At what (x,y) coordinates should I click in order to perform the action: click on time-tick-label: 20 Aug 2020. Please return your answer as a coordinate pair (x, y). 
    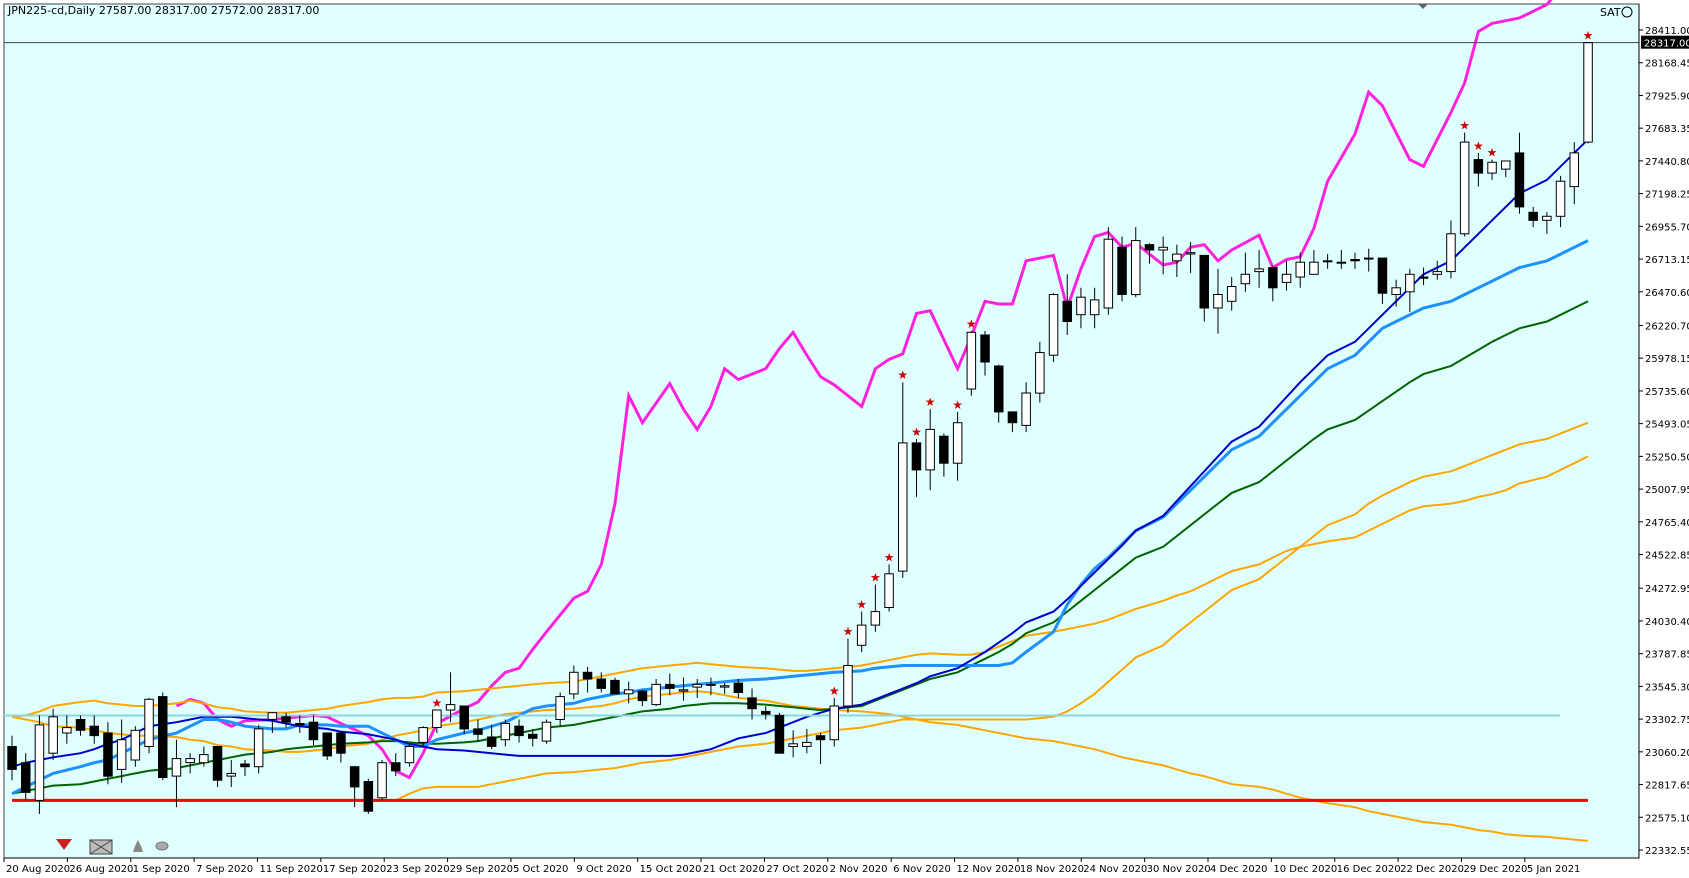
    Looking at the image, I should click on (38, 869).